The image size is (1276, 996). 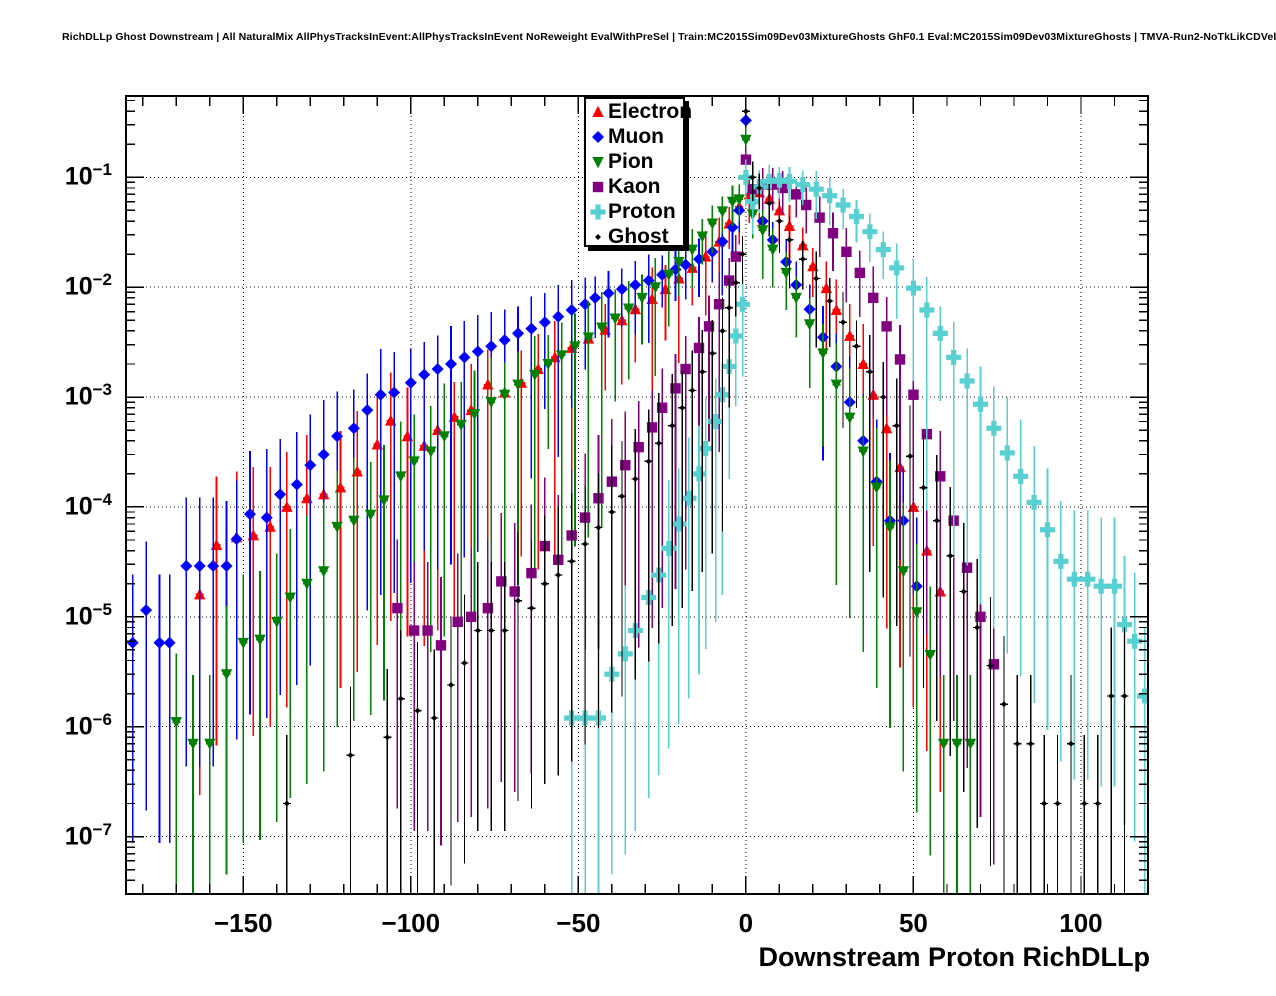 I want to click on legend-item-muon: Muon, so click(x=634, y=136).